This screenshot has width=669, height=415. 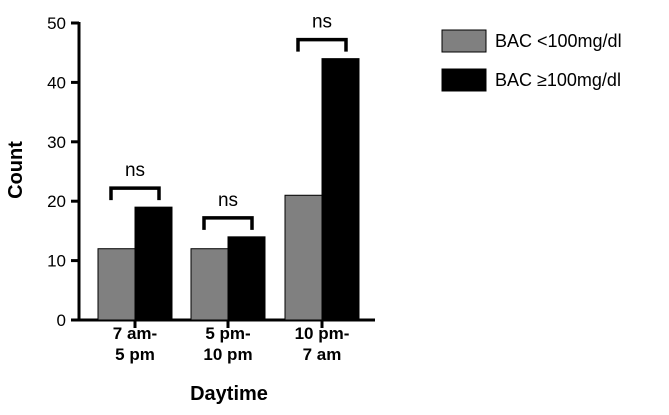 I want to click on y-axis: 0 10 20 30 40 50, so click(x=64, y=172).